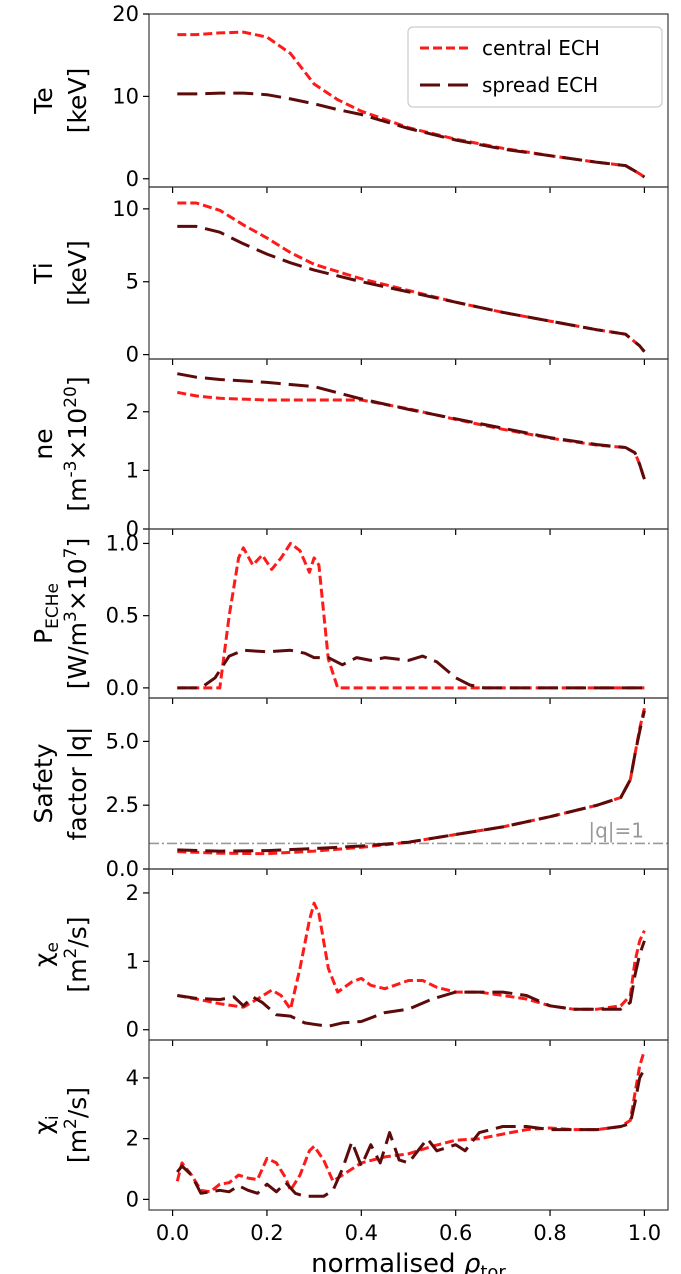  Describe the element at coordinates (122, 616) in the screenshot. I see `y-tick-label: 0.5` at that location.